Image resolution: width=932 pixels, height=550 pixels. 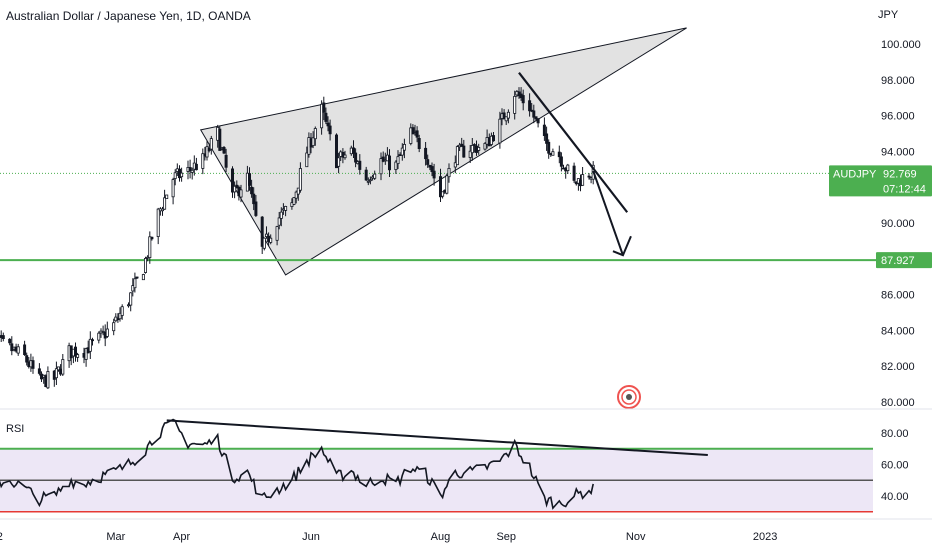 I want to click on last-price-symbol: AUDJPY, so click(x=855, y=174).